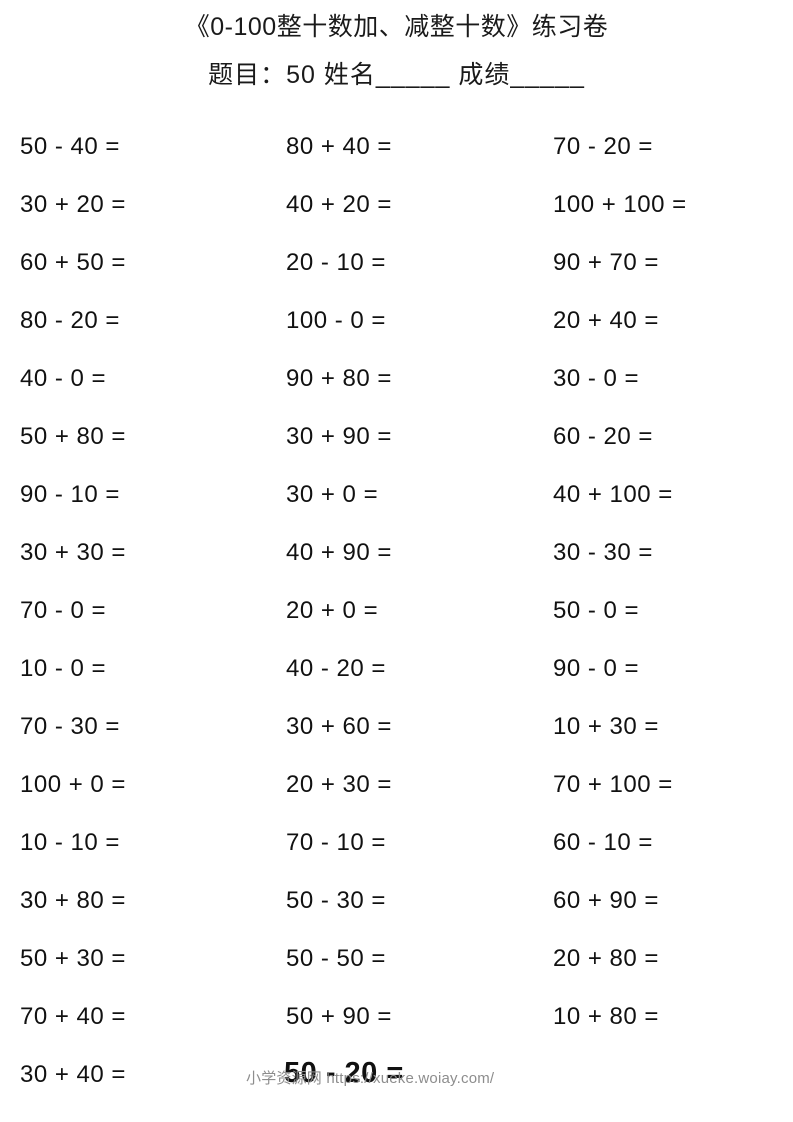 Image resolution: width=793 pixels, height=1122 pixels. I want to click on problem-item: 10 - 0 =, so click(63, 668).